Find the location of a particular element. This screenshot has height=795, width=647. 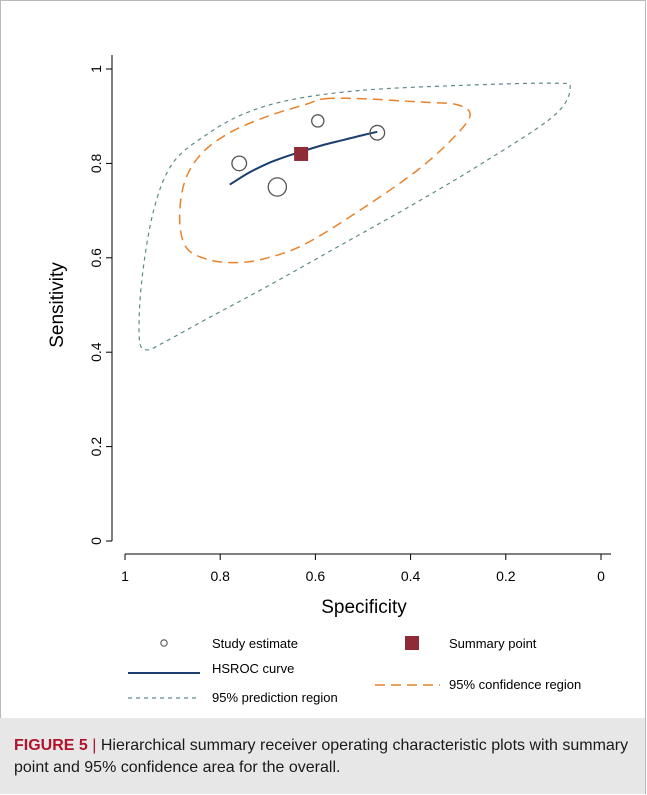

y-tick-label: 1 is located at coordinates (96, 69).